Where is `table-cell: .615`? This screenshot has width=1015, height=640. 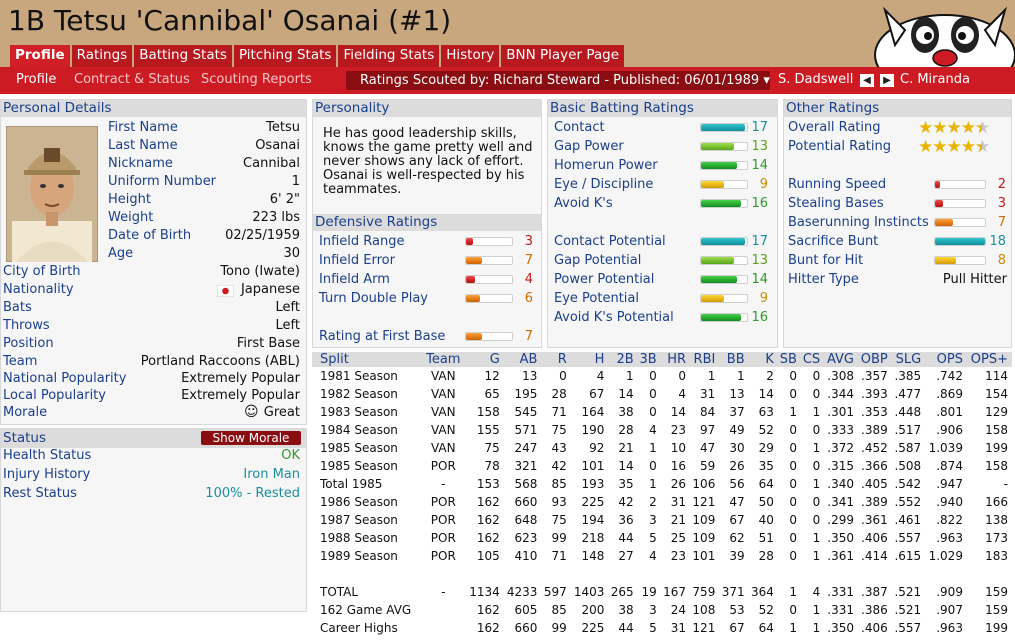 table-cell: .615 is located at coordinates (908, 556).